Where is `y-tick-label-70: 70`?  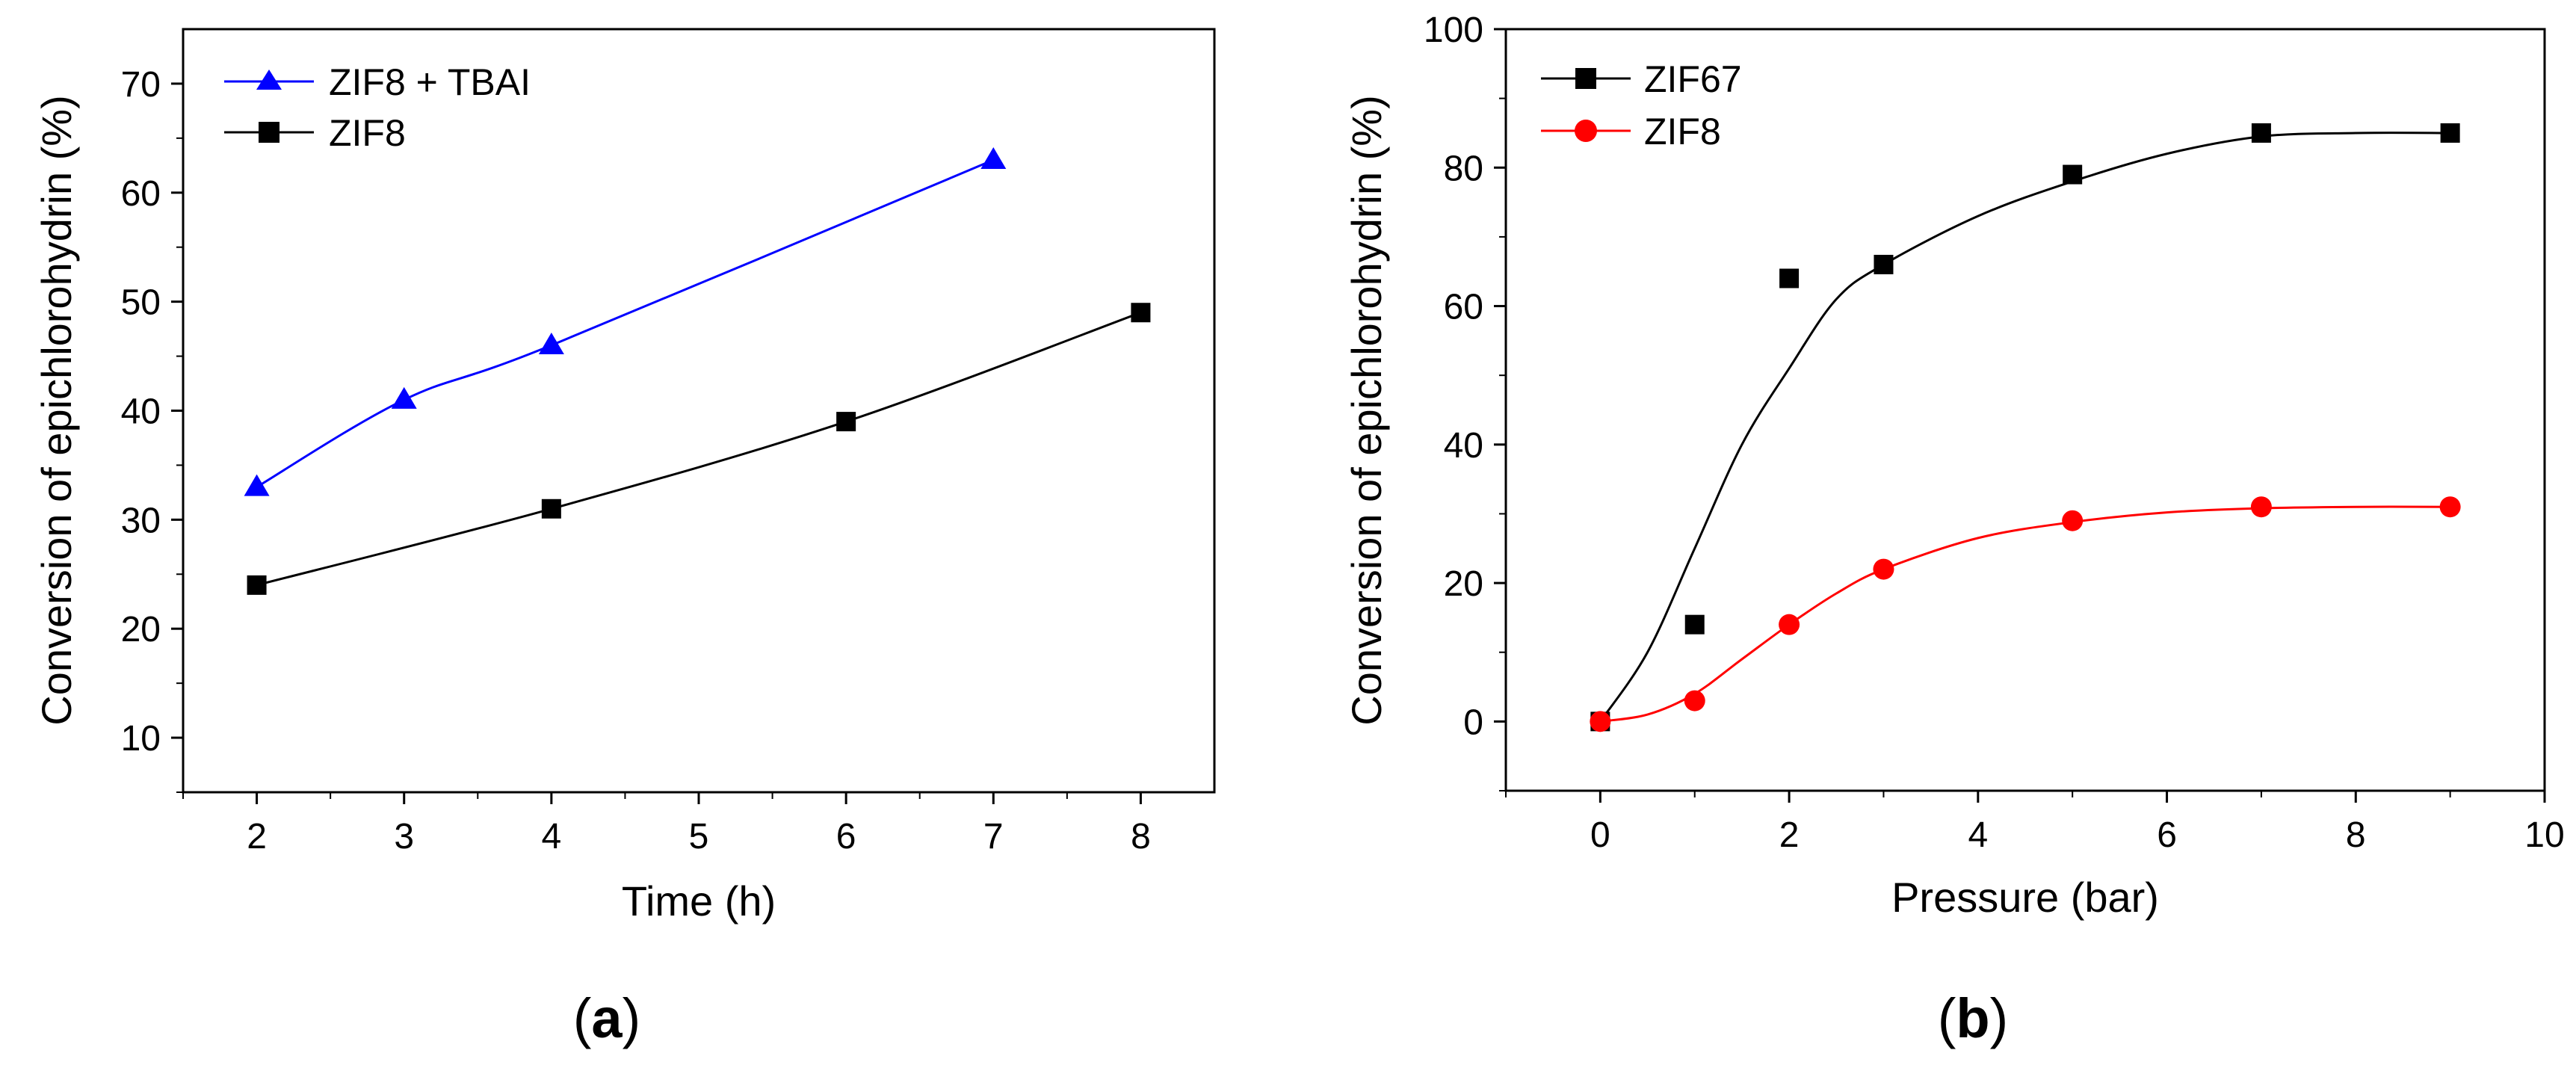 y-tick-label-70: 70 is located at coordinates (141, 85).